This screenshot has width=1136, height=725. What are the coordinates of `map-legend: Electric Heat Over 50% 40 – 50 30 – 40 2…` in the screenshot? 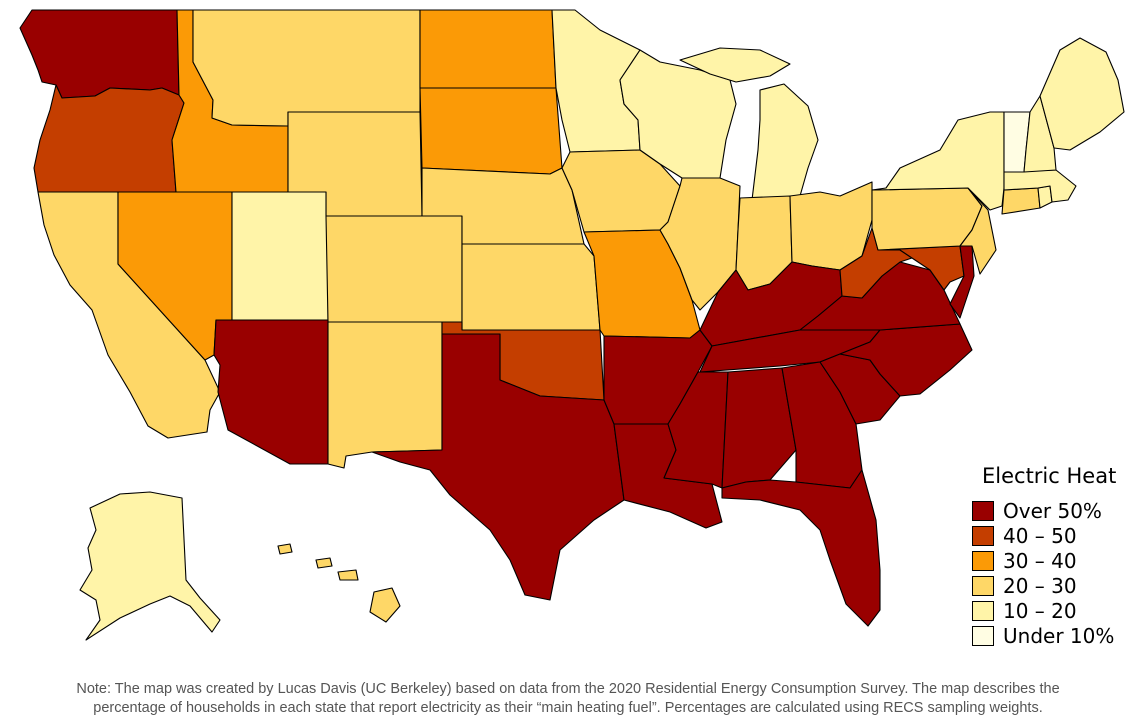 It's located at (1052, 556).